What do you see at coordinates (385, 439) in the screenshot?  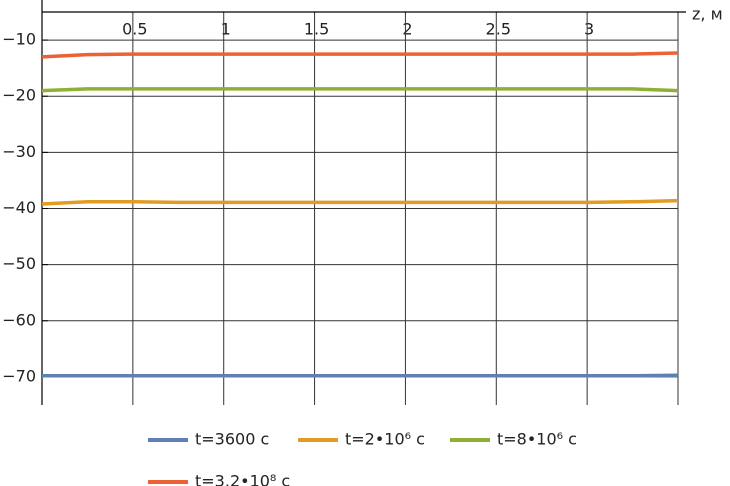 I see `legend-label: t=2•10⁶ c` at bounding box center [385, 439].